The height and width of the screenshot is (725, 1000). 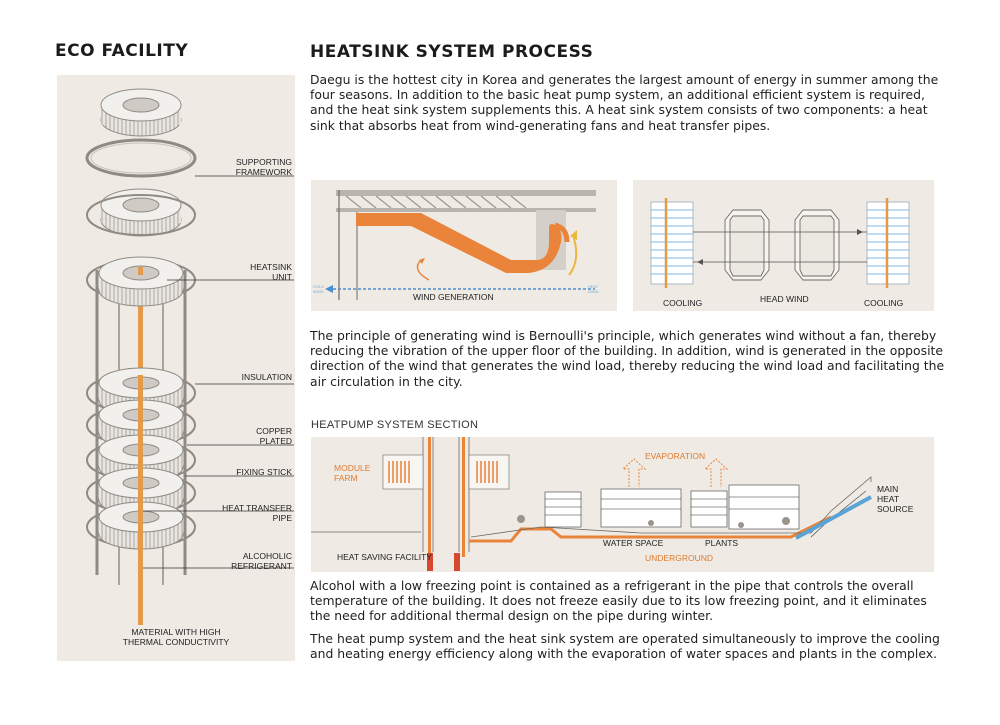 I want to click on label-insulation: INSULATION, so click(x=266, y=377).